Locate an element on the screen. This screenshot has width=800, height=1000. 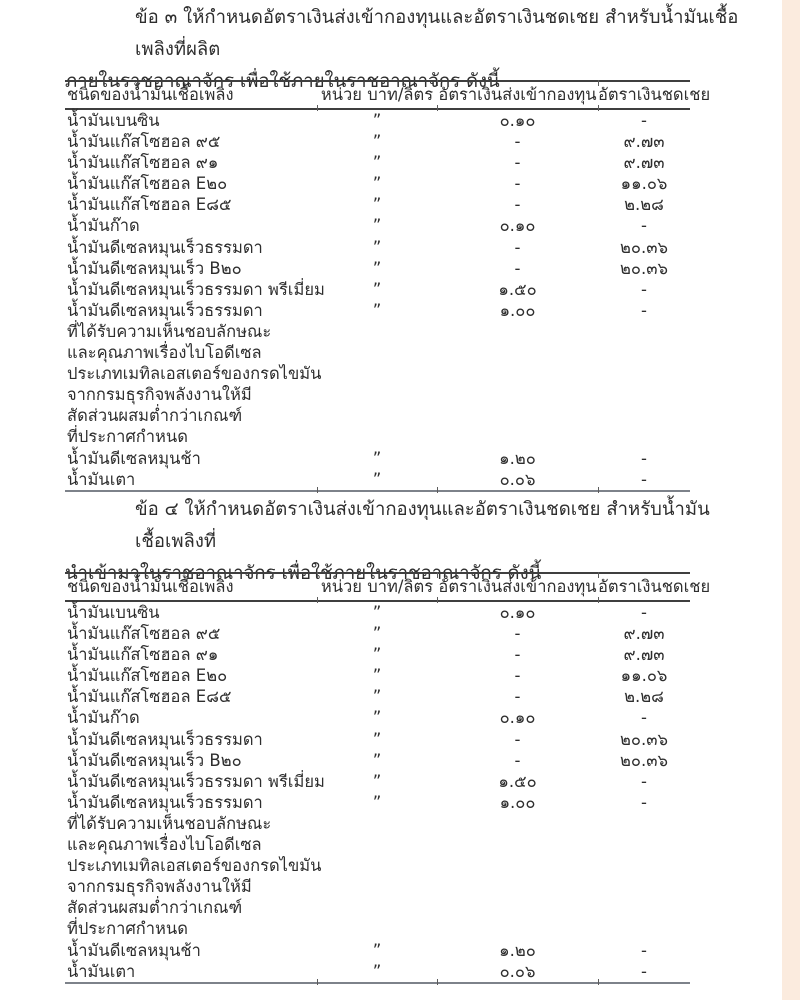
fuel-name-cell: น้ำมันแก๊สโซฮอล E๒๐ is located at coordinates (191, 675).